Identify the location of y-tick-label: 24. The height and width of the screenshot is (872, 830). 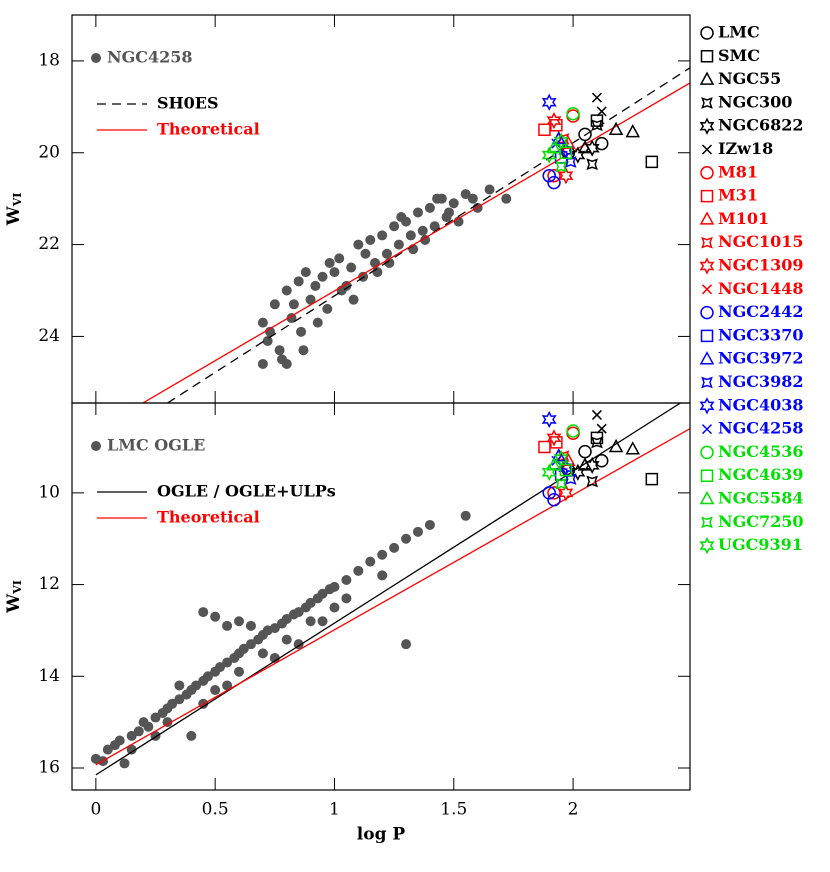
(49, 336).